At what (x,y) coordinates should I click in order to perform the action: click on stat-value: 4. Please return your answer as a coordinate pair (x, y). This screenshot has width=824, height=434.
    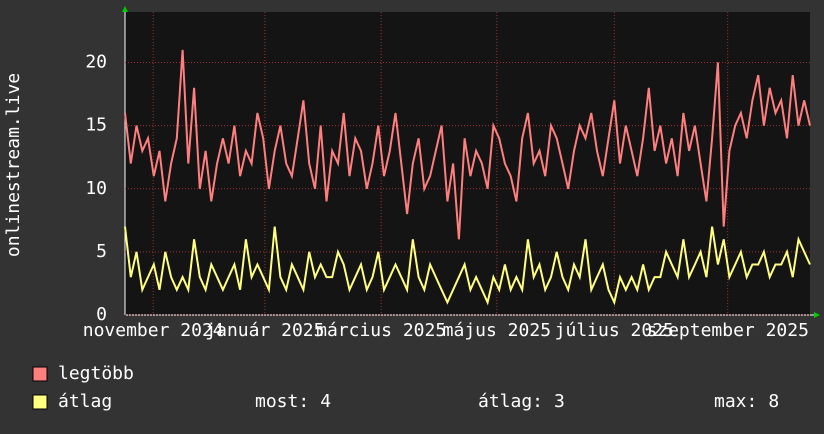
    Looking at the image, I should click on (325, 401).